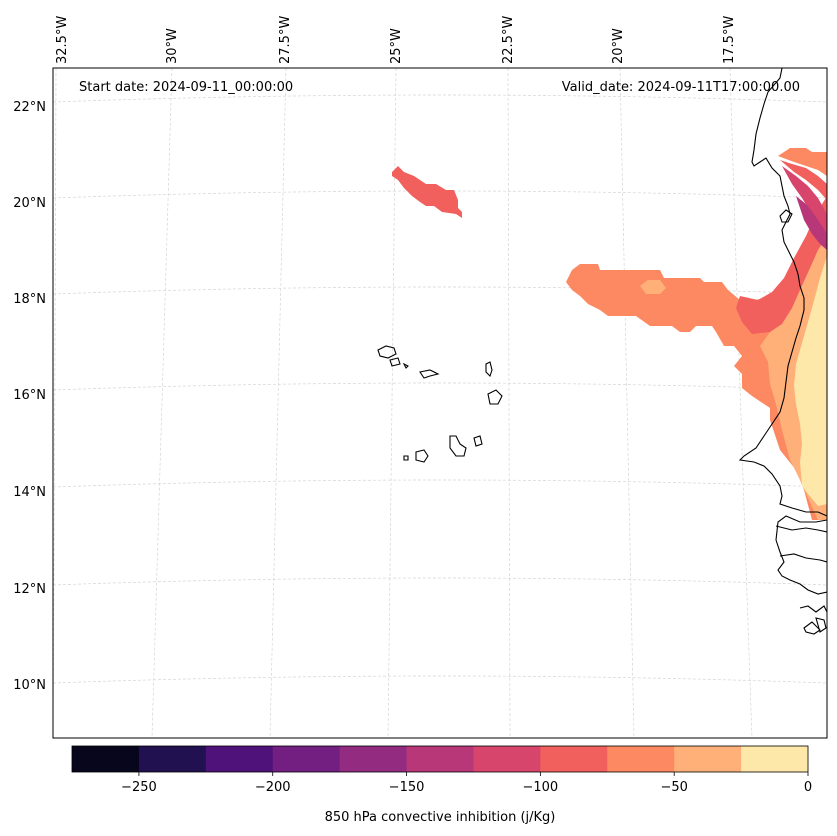 This screenshot has width=837, height=836. What do you see at coordinates (62, 40) in the screenshot?
I see `lon-label-32-5w: 32.5°W` at bounding box center [62, 40].